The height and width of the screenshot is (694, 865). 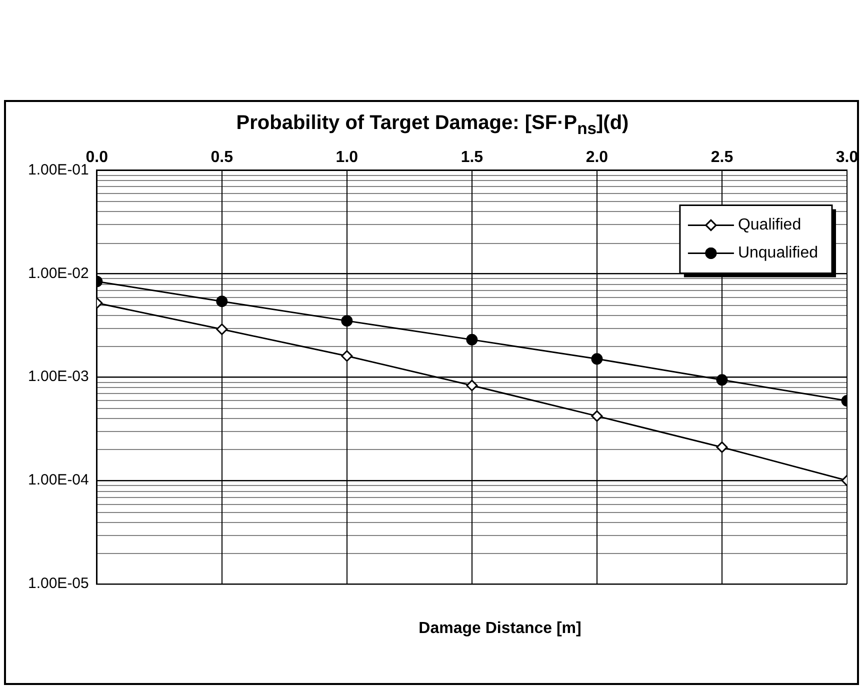 What do you see at coordinates (722, 157) in the screenshot?
I see `x-tick-label: 2.5` at bounding box center [722, 157].